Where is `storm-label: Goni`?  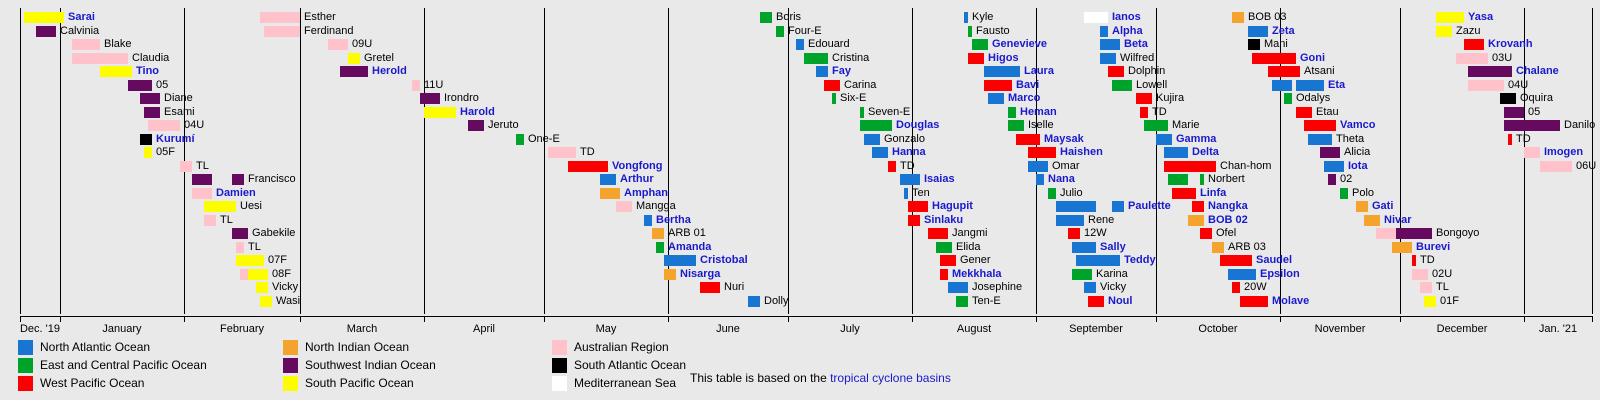 storm-label: Goni is located at coordinates (1313, 58).